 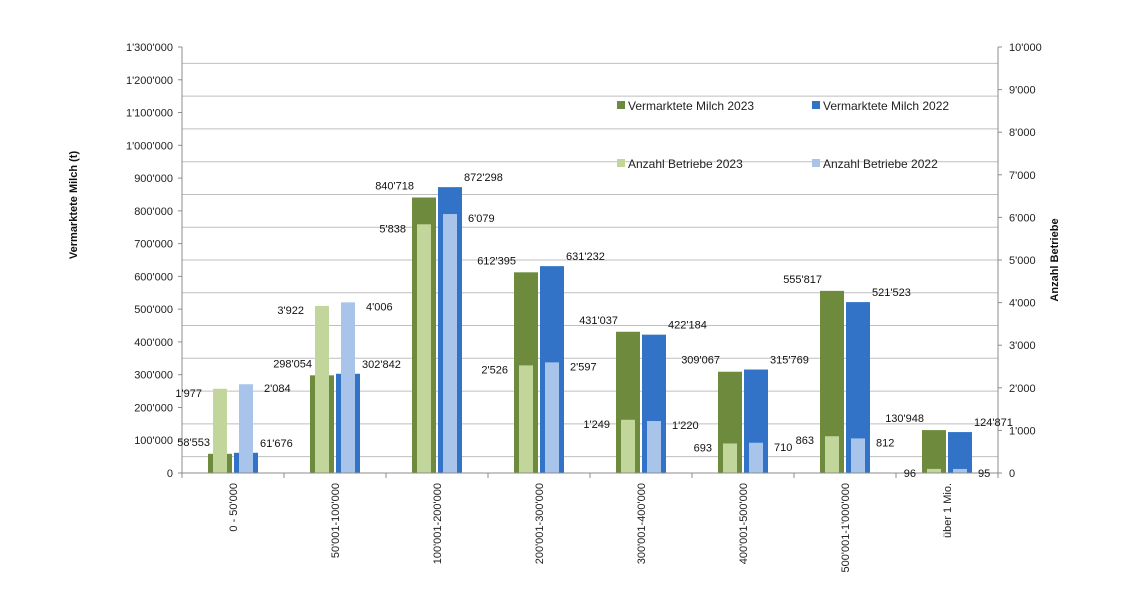 What do you see at coordinates (153, 343) in the screenshot?
I see `y-tick-label: 400'000` at bounding box center [153, 343].